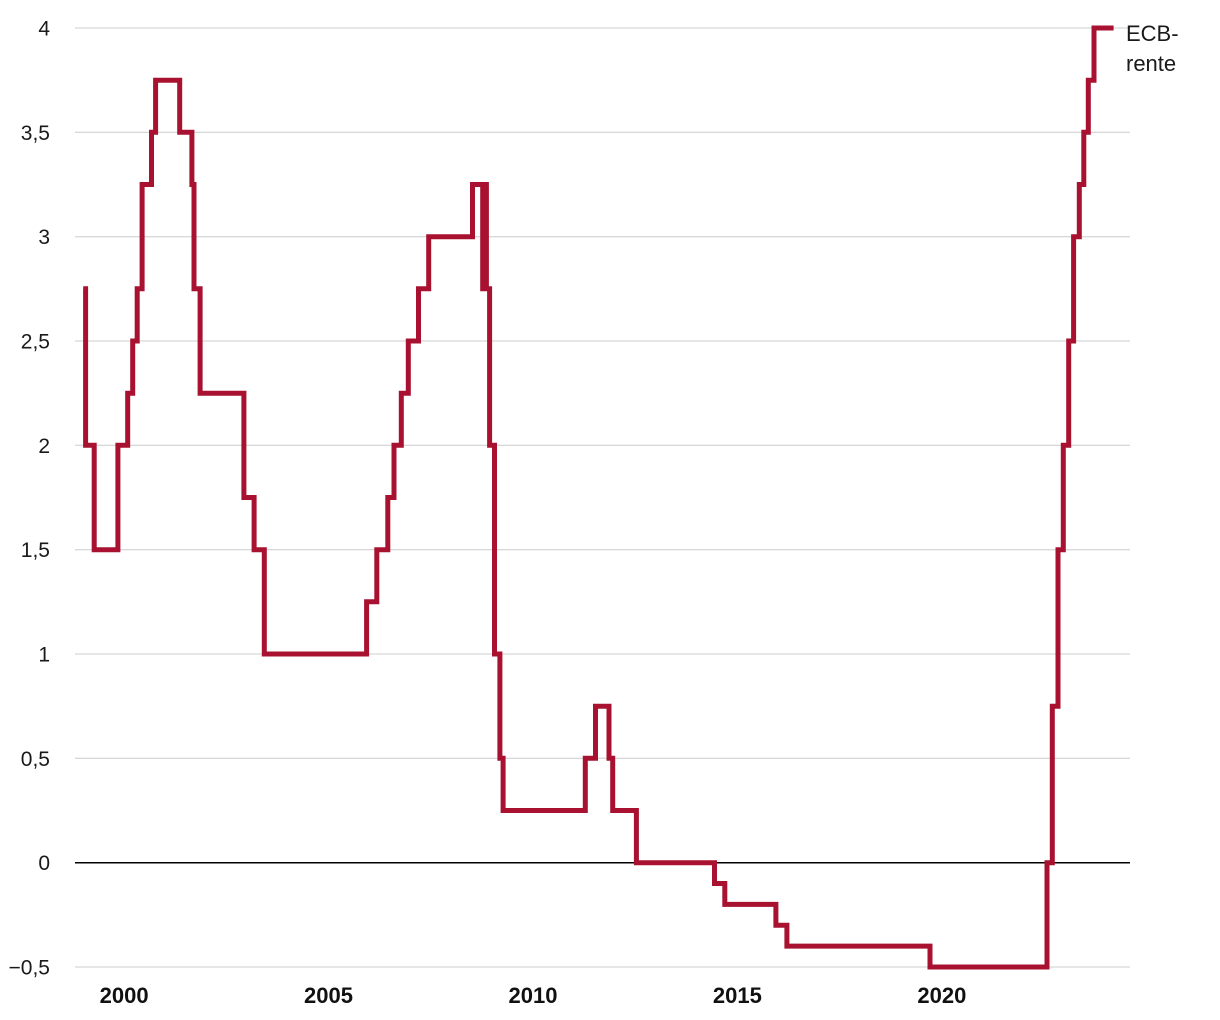 The height and width of the screenshot is (1020, 1220). What do you see at coordinates (35, 759) in the screenshot?
I see `y-tick-label: 0,5` at bounding box center [35, 759].